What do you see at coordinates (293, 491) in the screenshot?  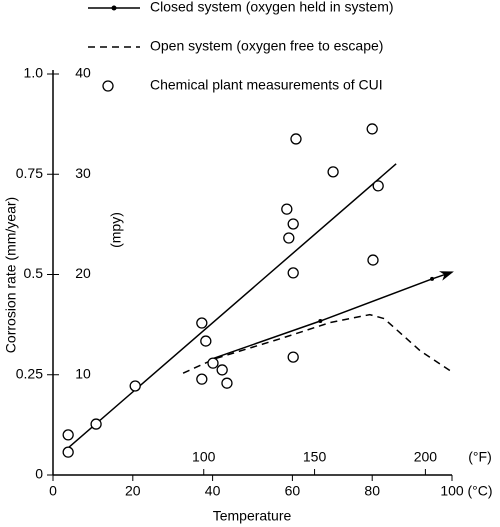 I see `x-tick-label: 60` at bounding box center [293, 491].